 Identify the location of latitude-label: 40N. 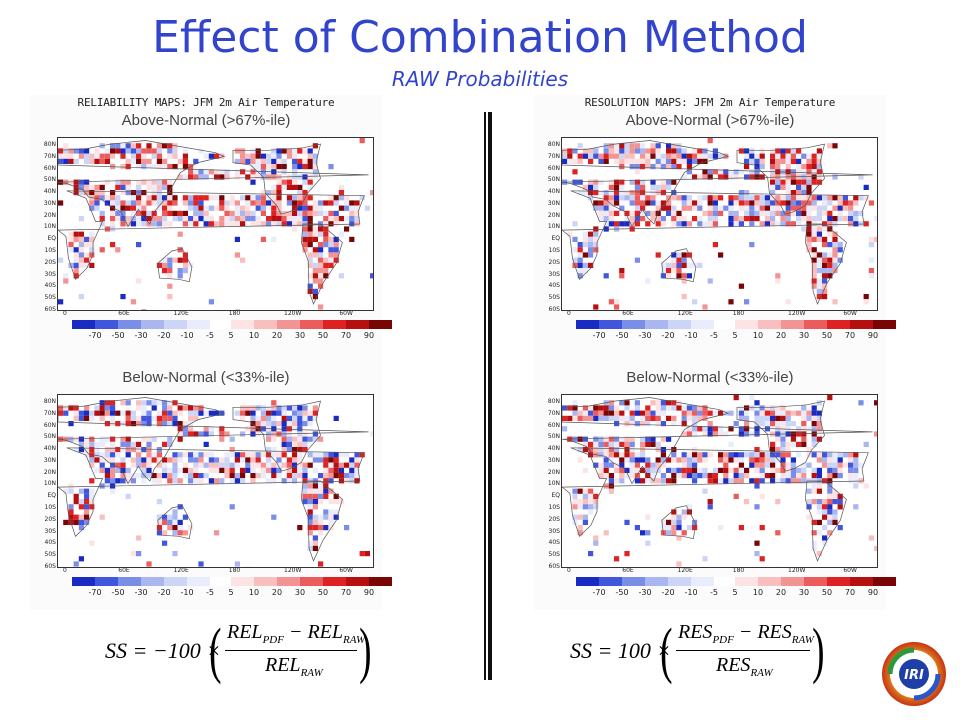
(49, 192).